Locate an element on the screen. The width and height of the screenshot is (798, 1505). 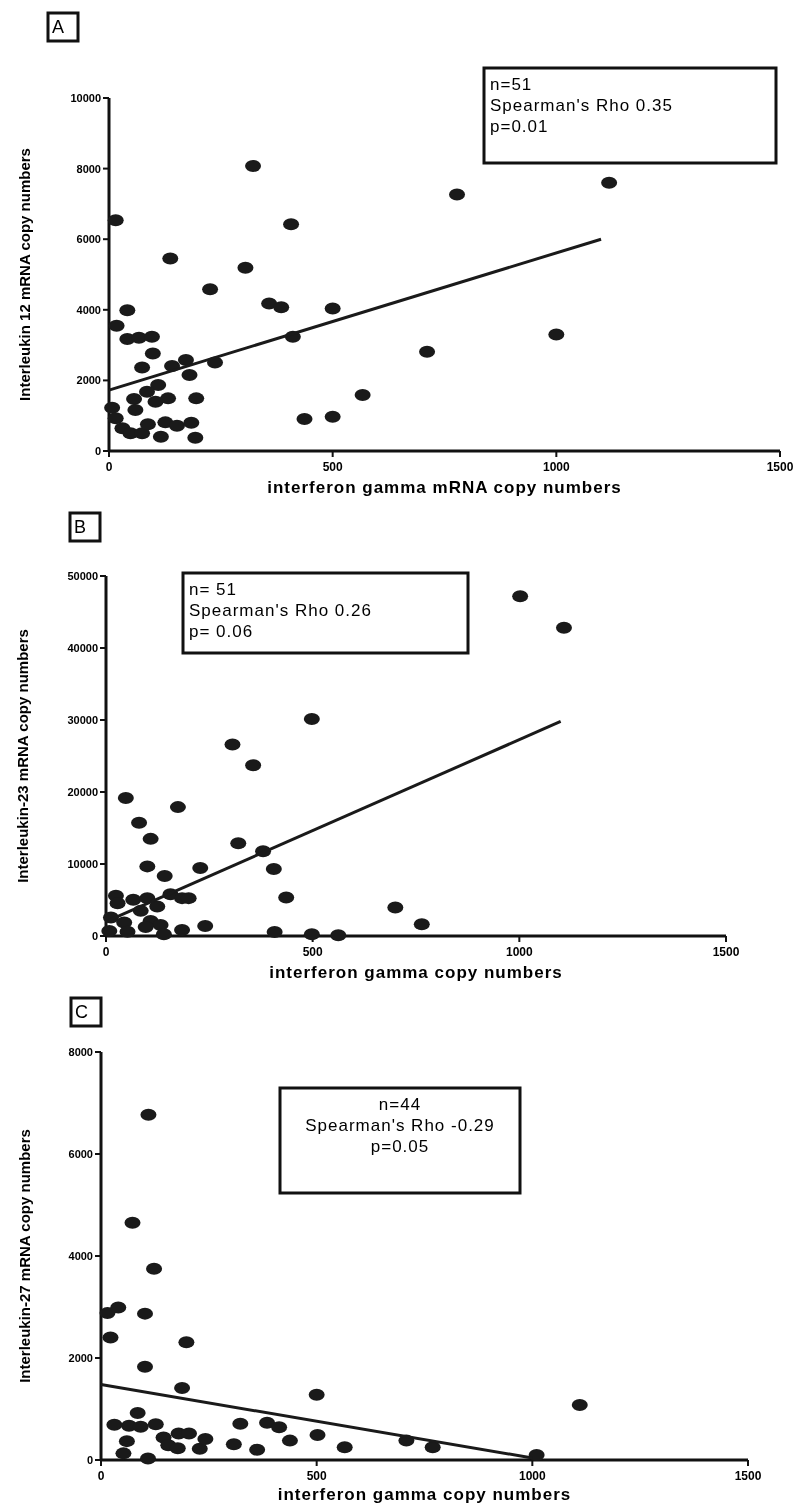
x-axis-title: interferon gamma copy numbers is located at coordinates (416, 972).